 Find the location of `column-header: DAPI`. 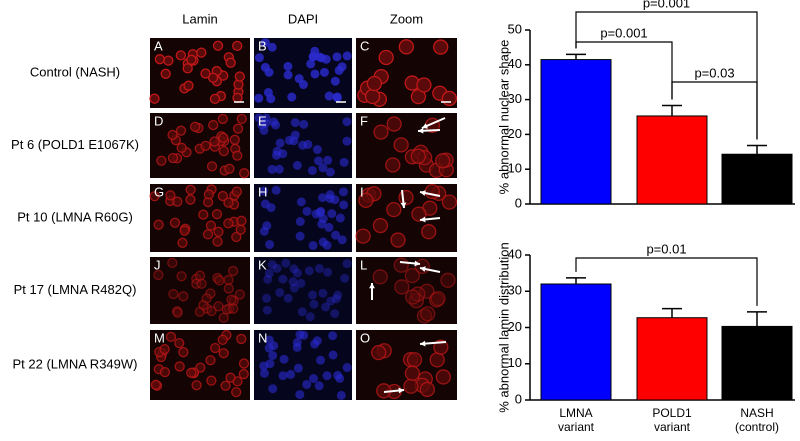

column-header: DAPI is located at coordinates (303, 18).